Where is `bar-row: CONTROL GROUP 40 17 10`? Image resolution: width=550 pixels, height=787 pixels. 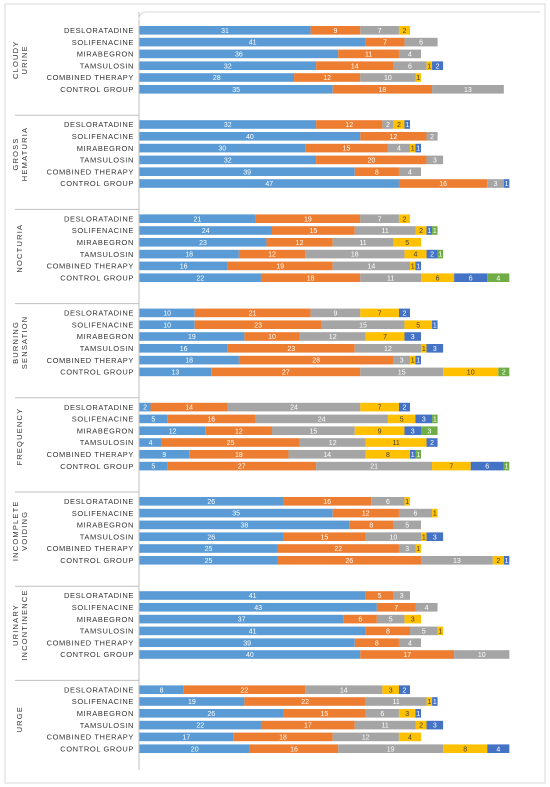 bar-row: CONTROL GROUP 40 17 10 is located at coordinates (285, 654).